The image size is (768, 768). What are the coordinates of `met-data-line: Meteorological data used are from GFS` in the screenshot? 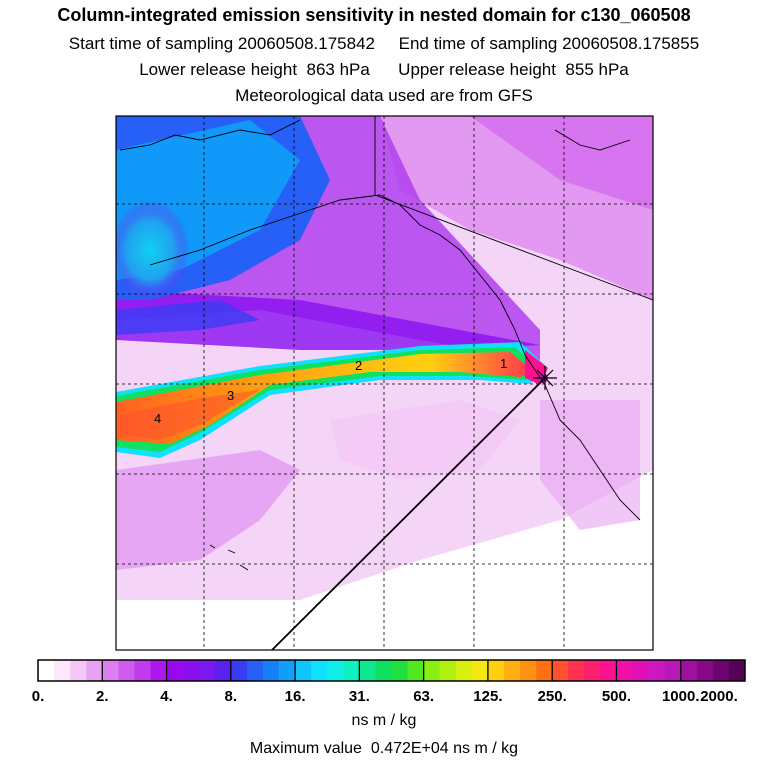 It's located at (384, 95).